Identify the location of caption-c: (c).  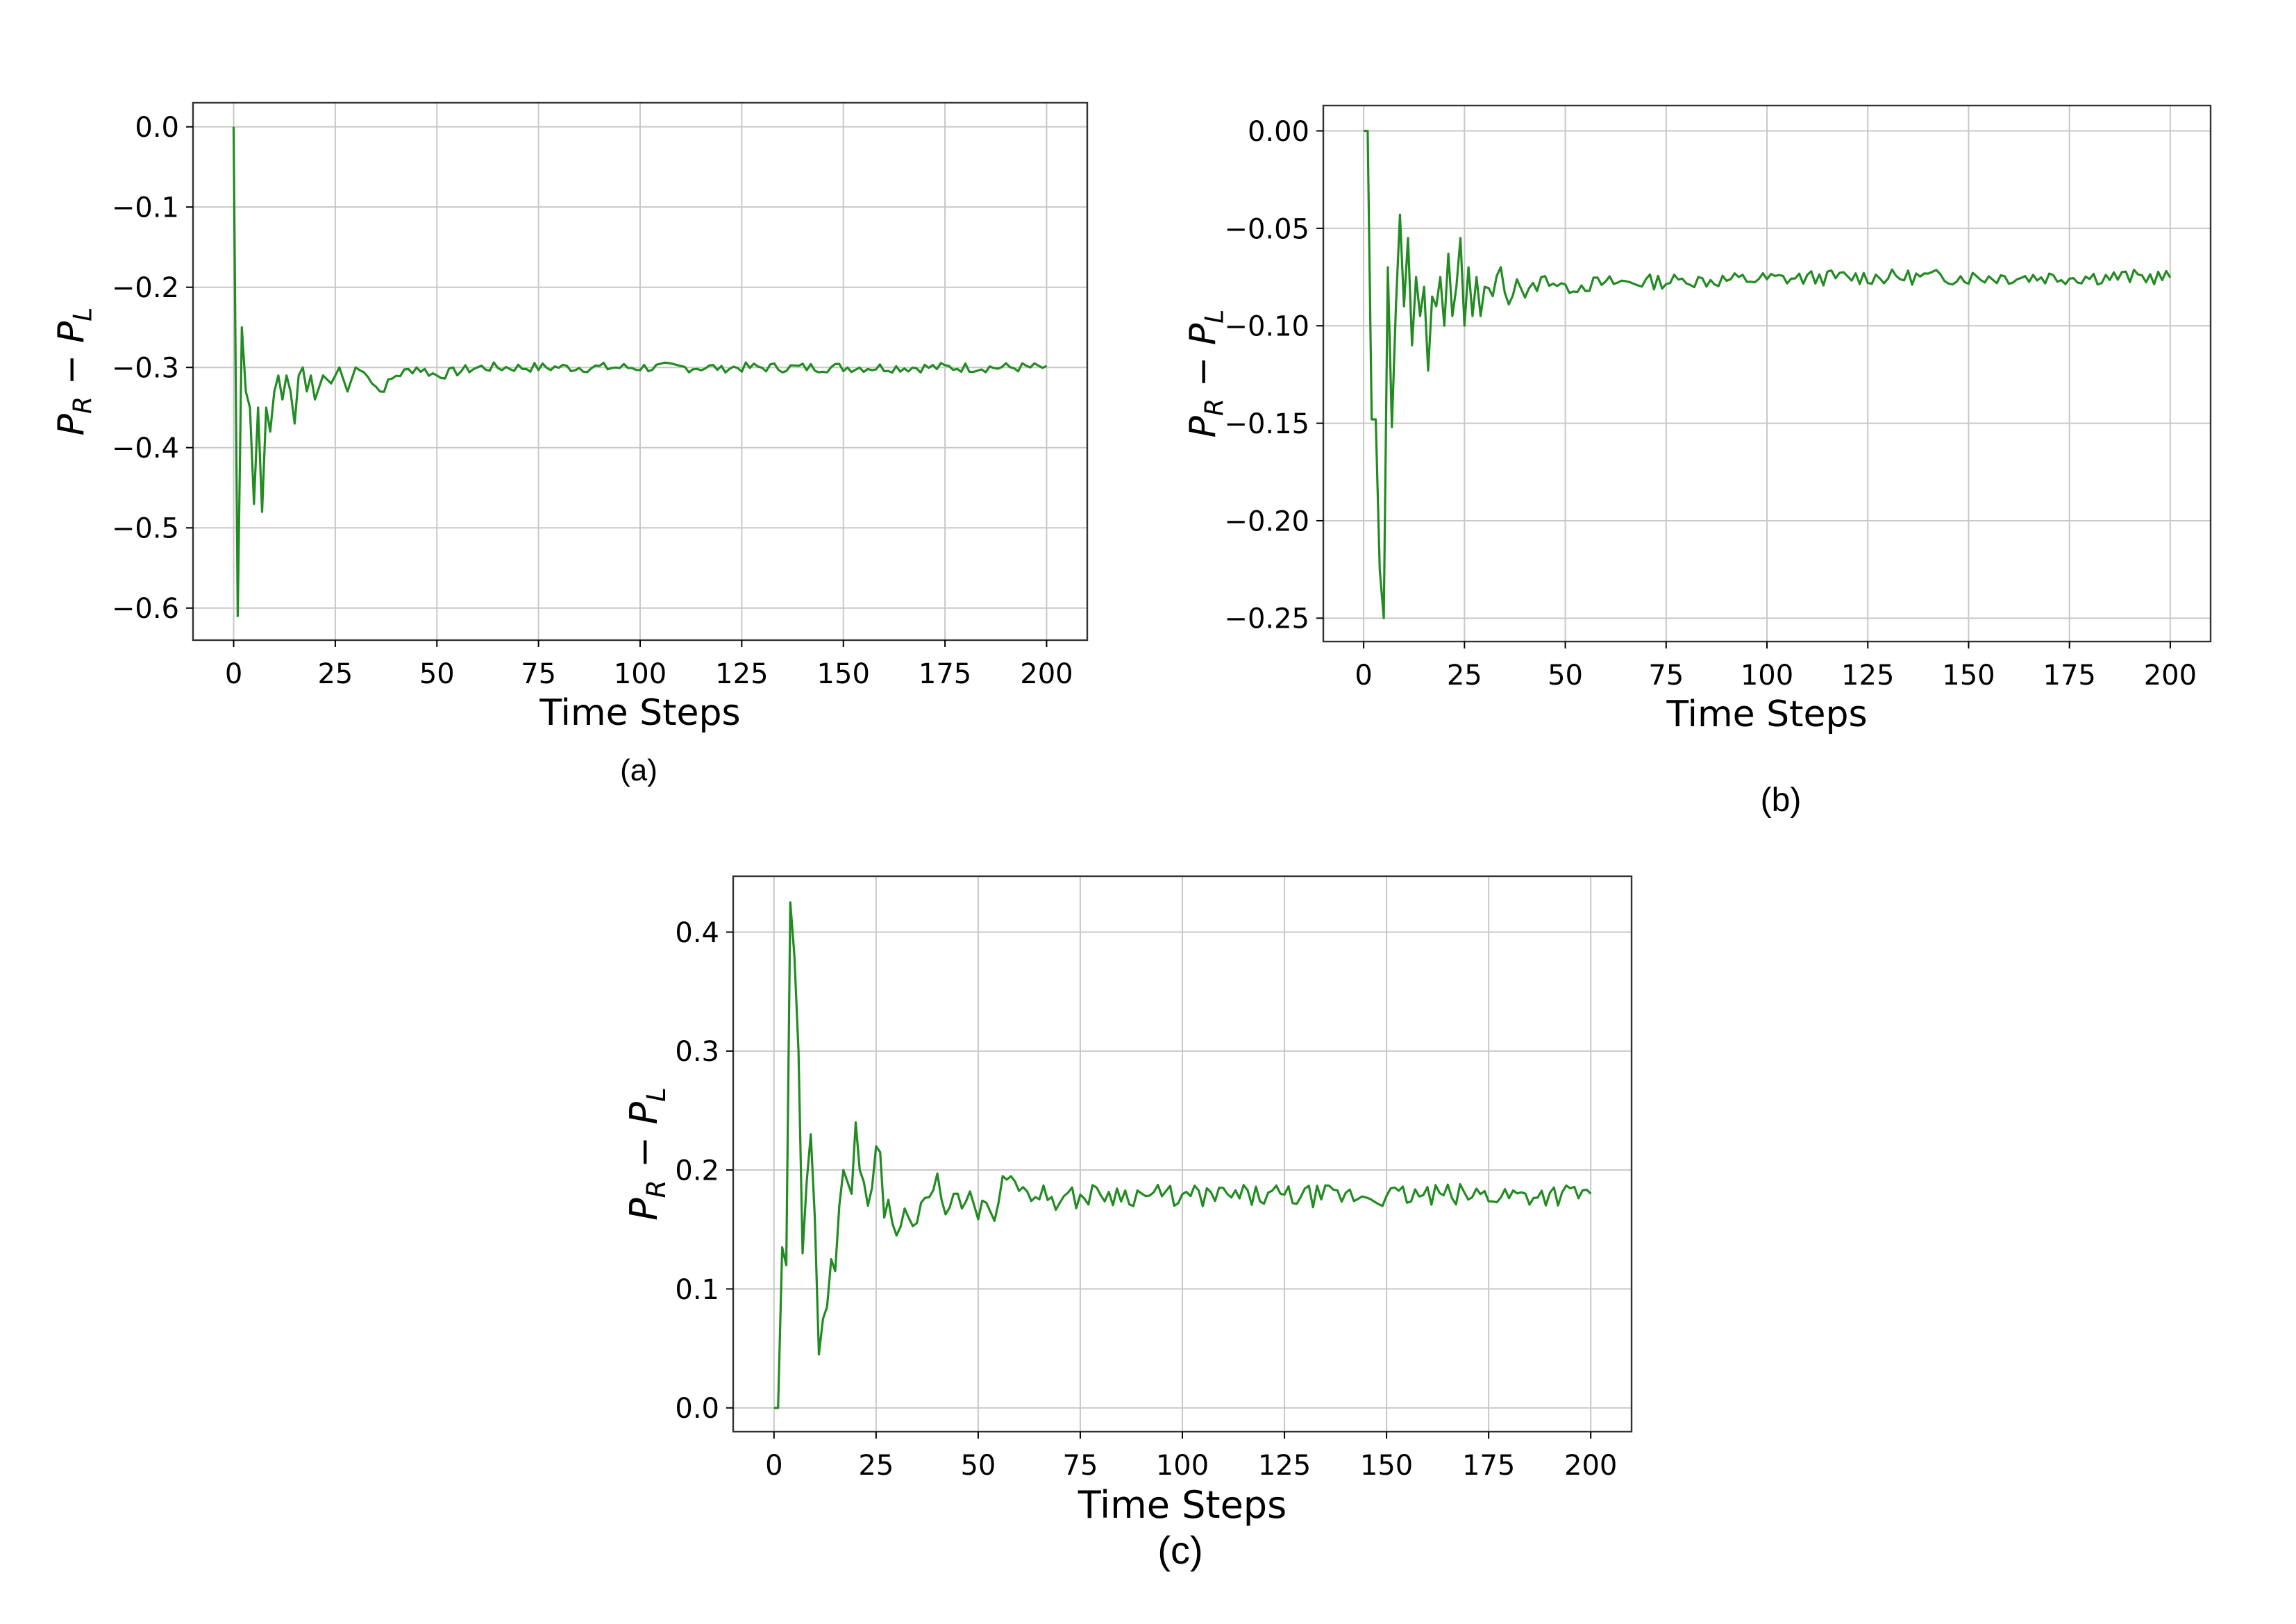
(1180, 1550).